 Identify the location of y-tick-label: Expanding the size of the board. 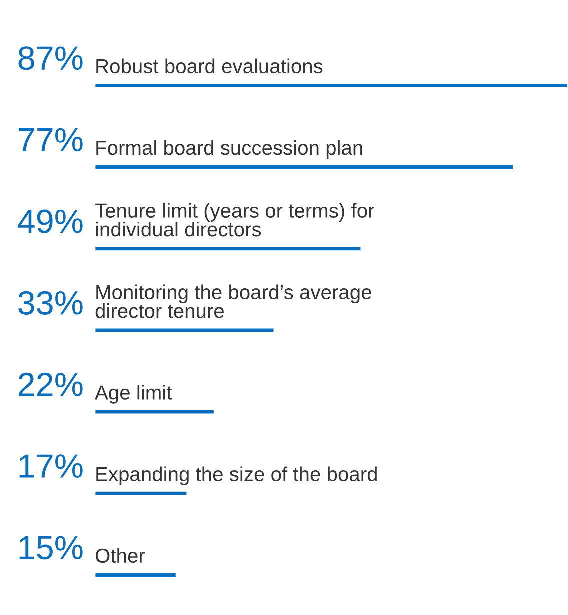
(236, 476).